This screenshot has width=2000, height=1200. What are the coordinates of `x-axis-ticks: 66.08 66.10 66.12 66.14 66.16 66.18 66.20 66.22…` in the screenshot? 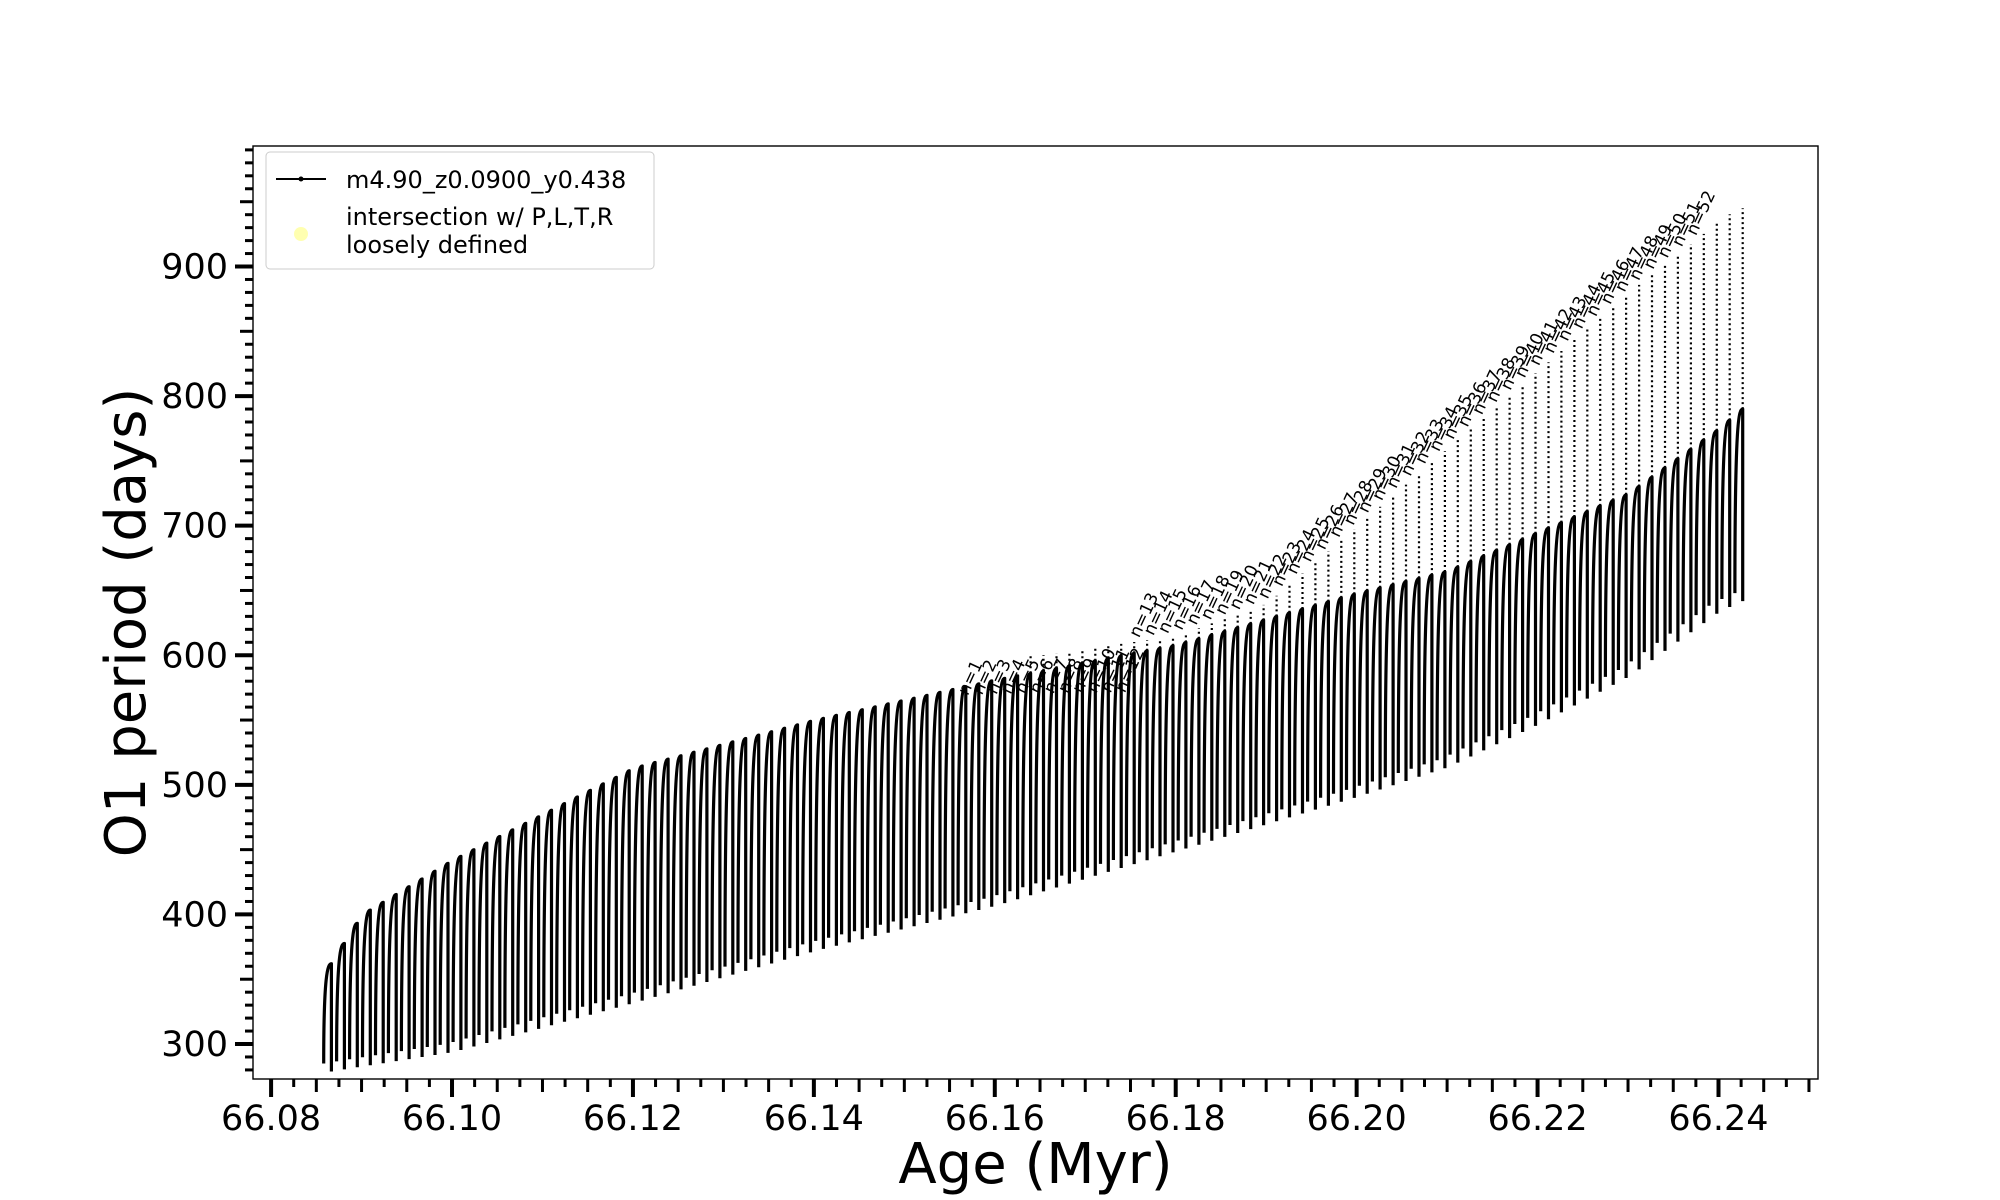 It's located at (1016, 1109).